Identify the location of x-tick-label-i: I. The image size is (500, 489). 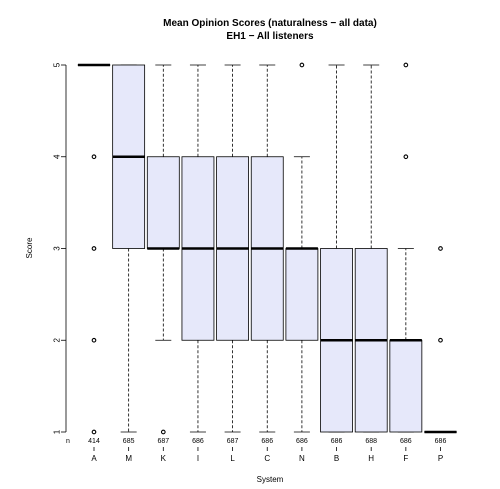
(198, 458).